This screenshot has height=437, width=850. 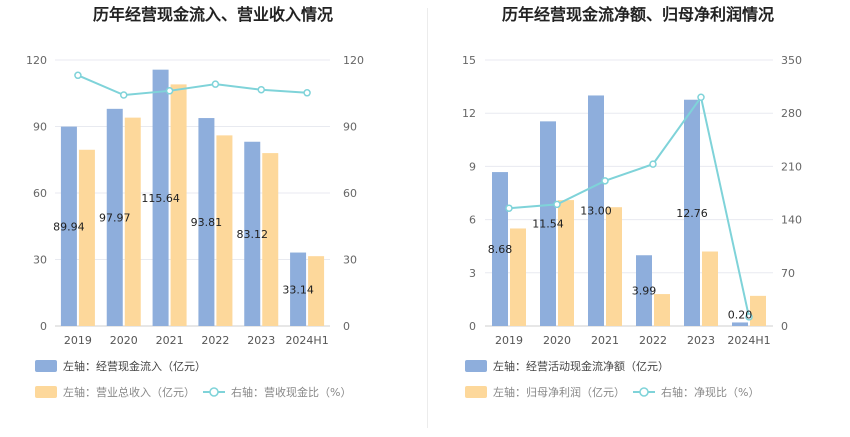 I want to click on data-label: 83.12, so click(x=253, y=234).